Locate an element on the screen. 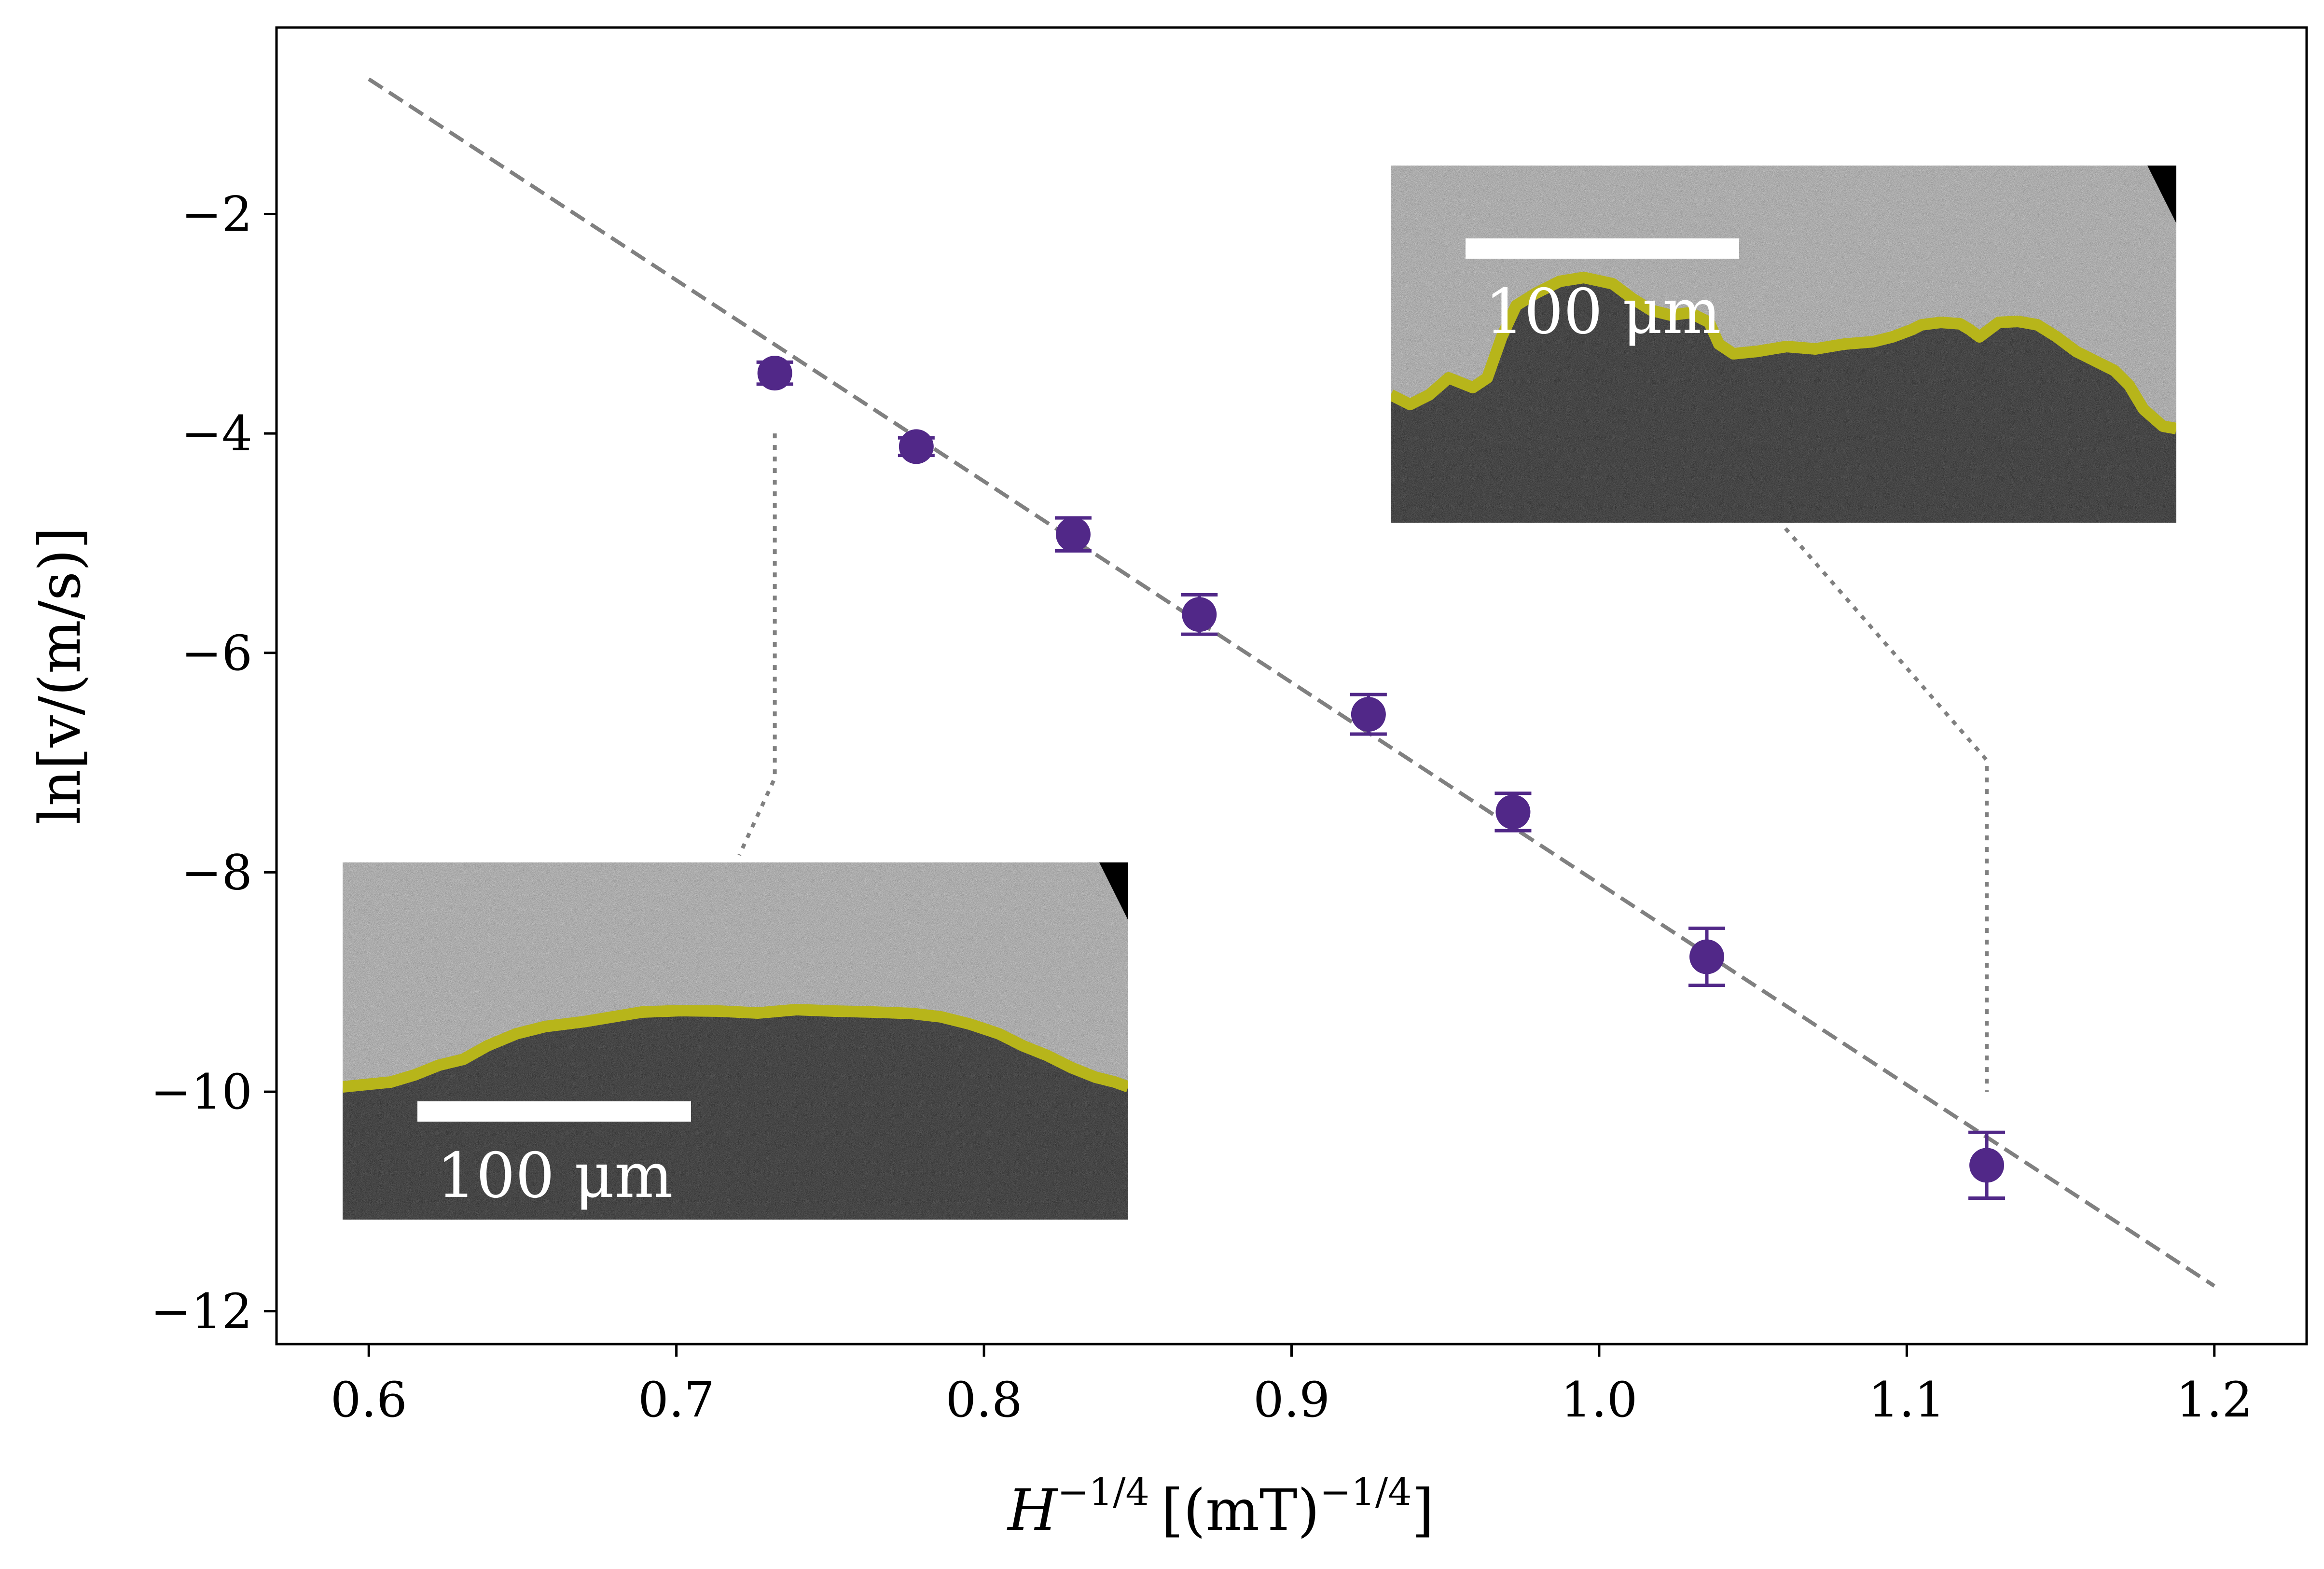 The width and height of the screenshot is (2324, 1569). y-tick-label: −8 is located at coordinates (217, 872).